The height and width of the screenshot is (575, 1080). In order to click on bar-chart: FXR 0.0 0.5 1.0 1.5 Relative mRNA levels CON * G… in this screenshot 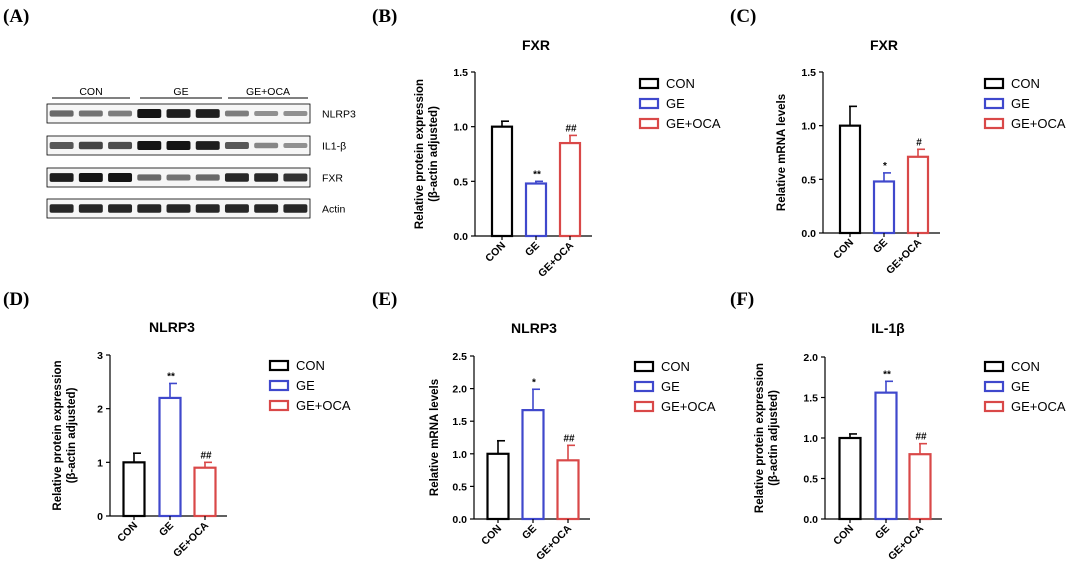, I will do `click(921, 157)`.